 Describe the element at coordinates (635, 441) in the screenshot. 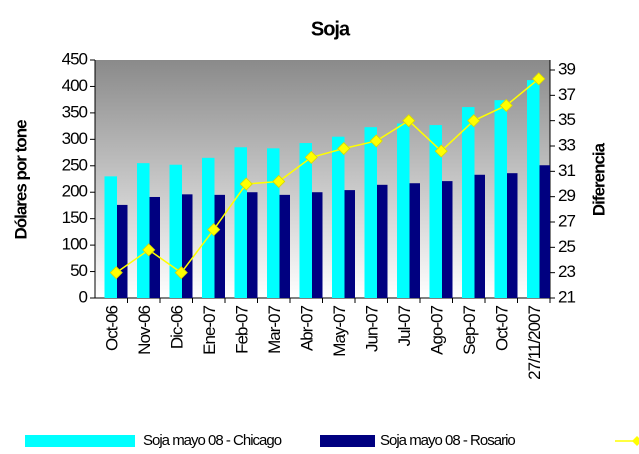

I see `legend-marker` at that location.